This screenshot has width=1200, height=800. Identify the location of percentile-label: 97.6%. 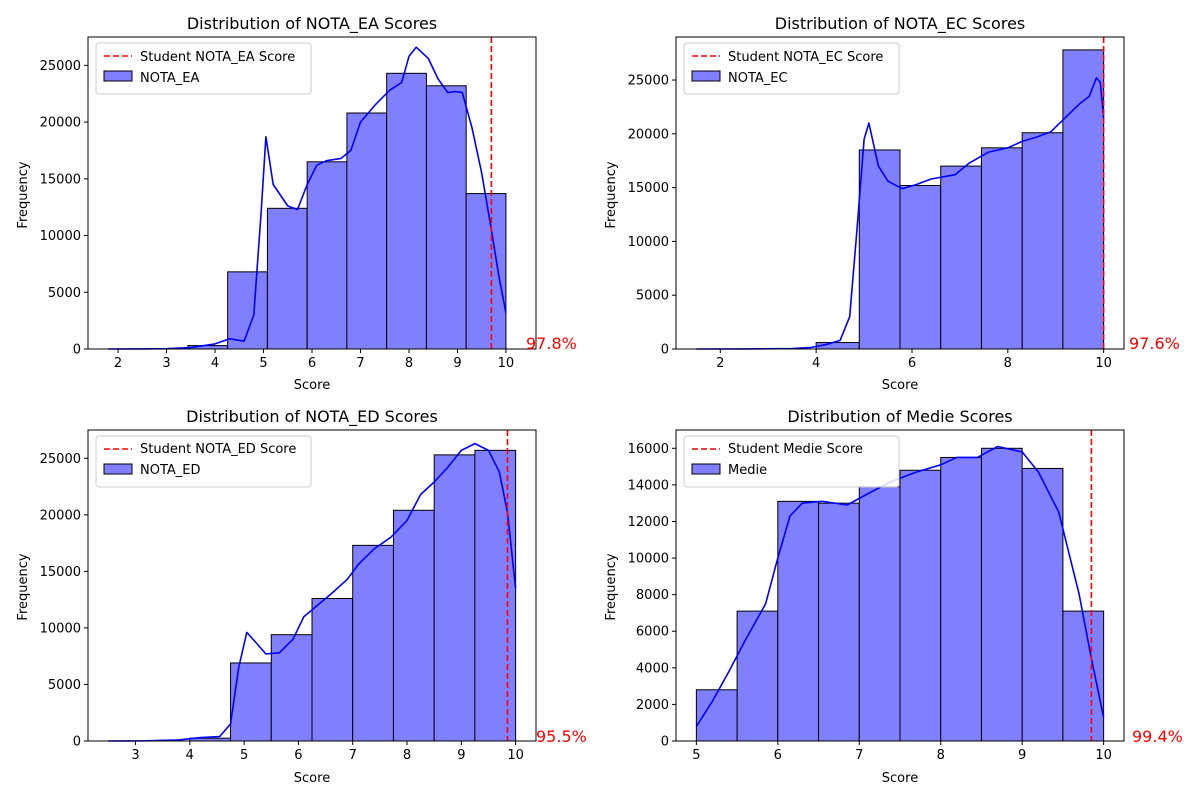
(1154, 343).